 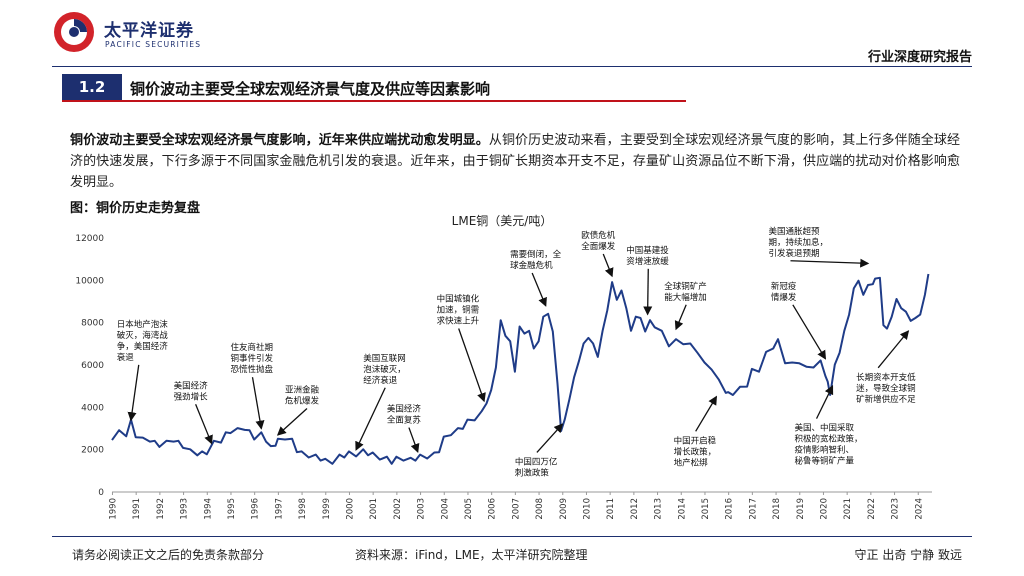 What do you see at coordinates (380, 380) in the screenshot?
I see `chart-annotation: 经济衰退` at bounding box center [380, 380].